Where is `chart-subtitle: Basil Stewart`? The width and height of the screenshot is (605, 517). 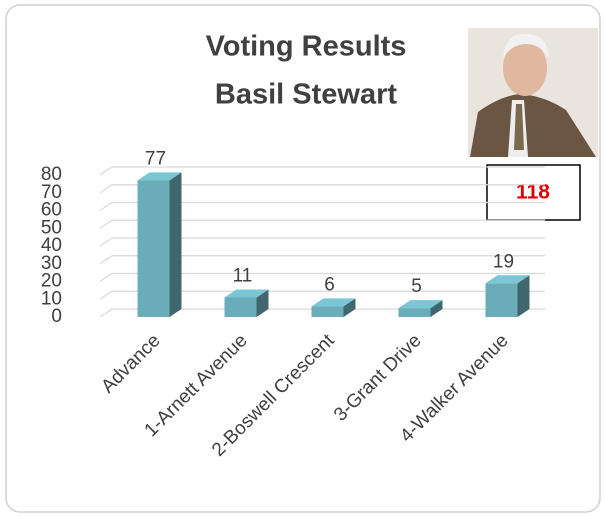
chart-subtitle: Basil Stewart is located at coordinates (306, 95).